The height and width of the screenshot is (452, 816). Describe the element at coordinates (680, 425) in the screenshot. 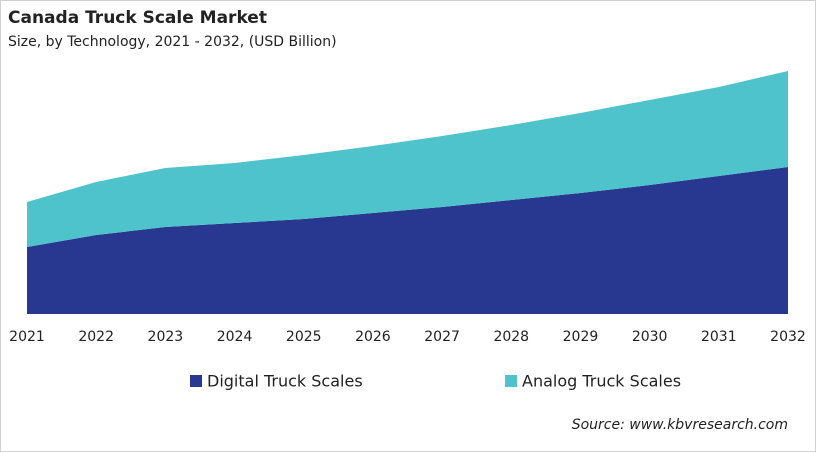

I see `source: Source: www.kbvresearch.com` at that location.